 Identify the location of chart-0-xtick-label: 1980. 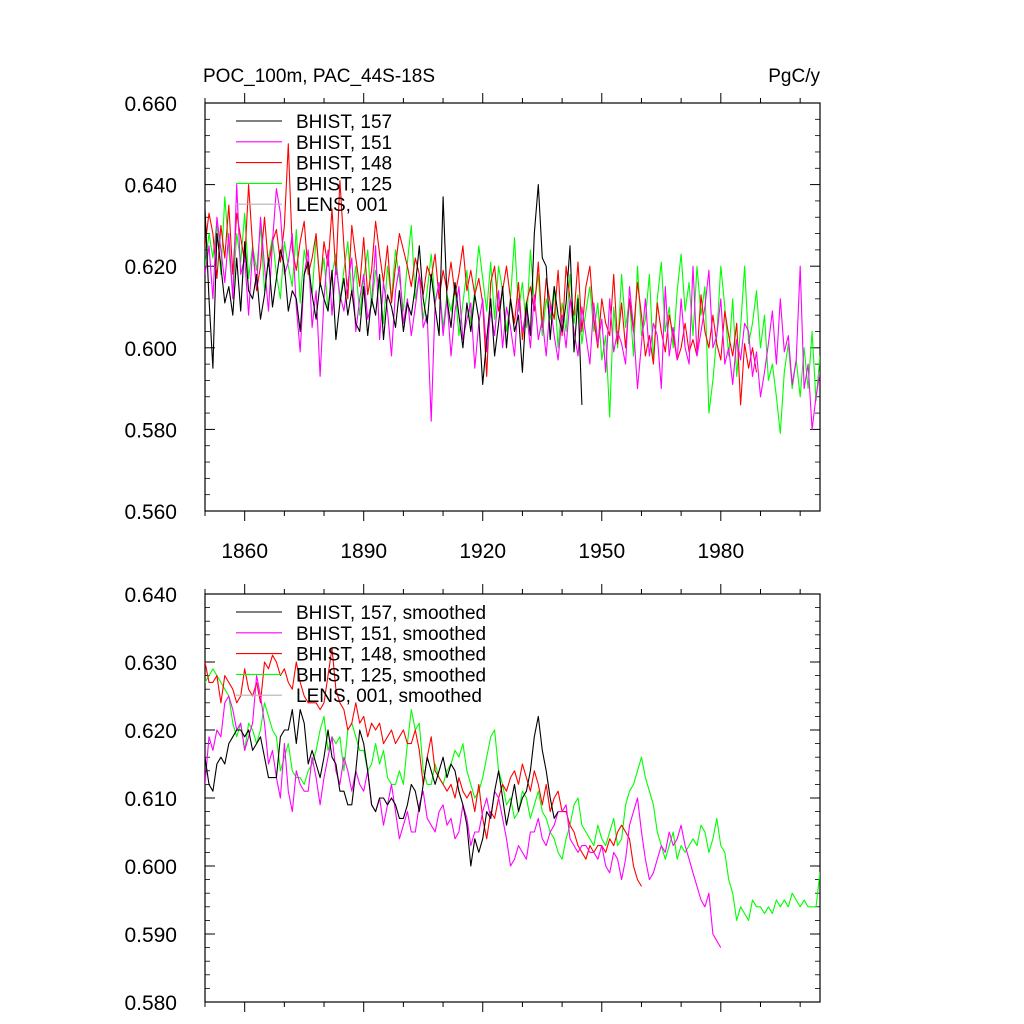
(720, 551).